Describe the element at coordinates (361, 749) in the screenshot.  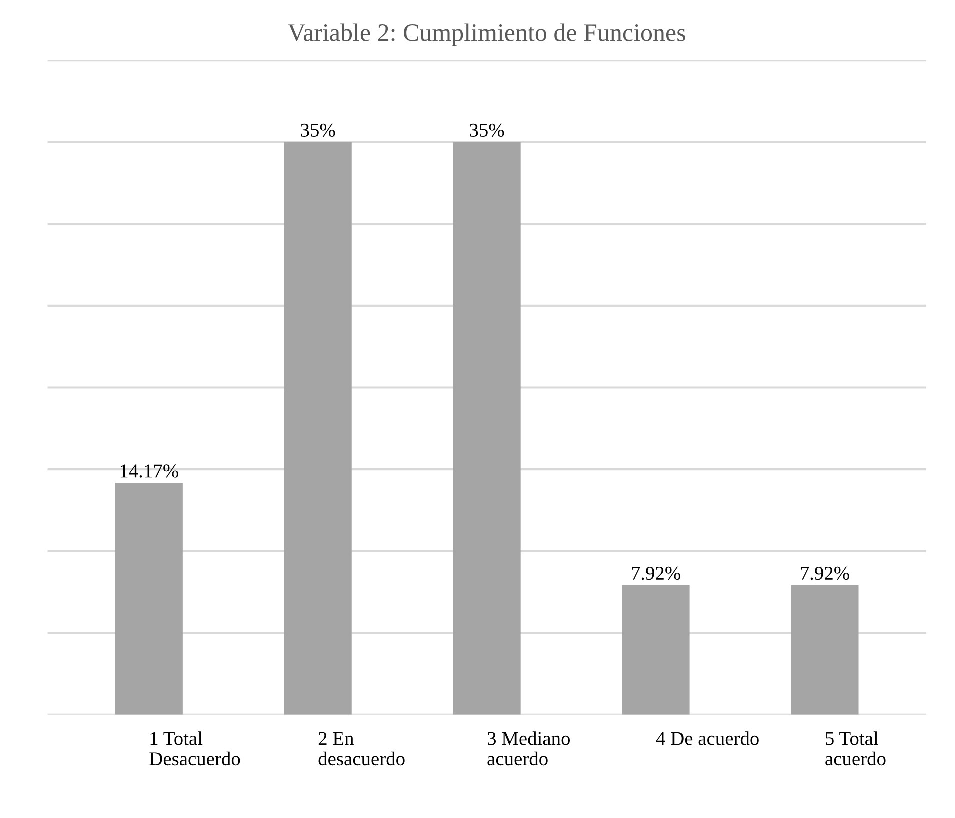
I see `x-tick-label: 2 En desacuerdo` at that location.